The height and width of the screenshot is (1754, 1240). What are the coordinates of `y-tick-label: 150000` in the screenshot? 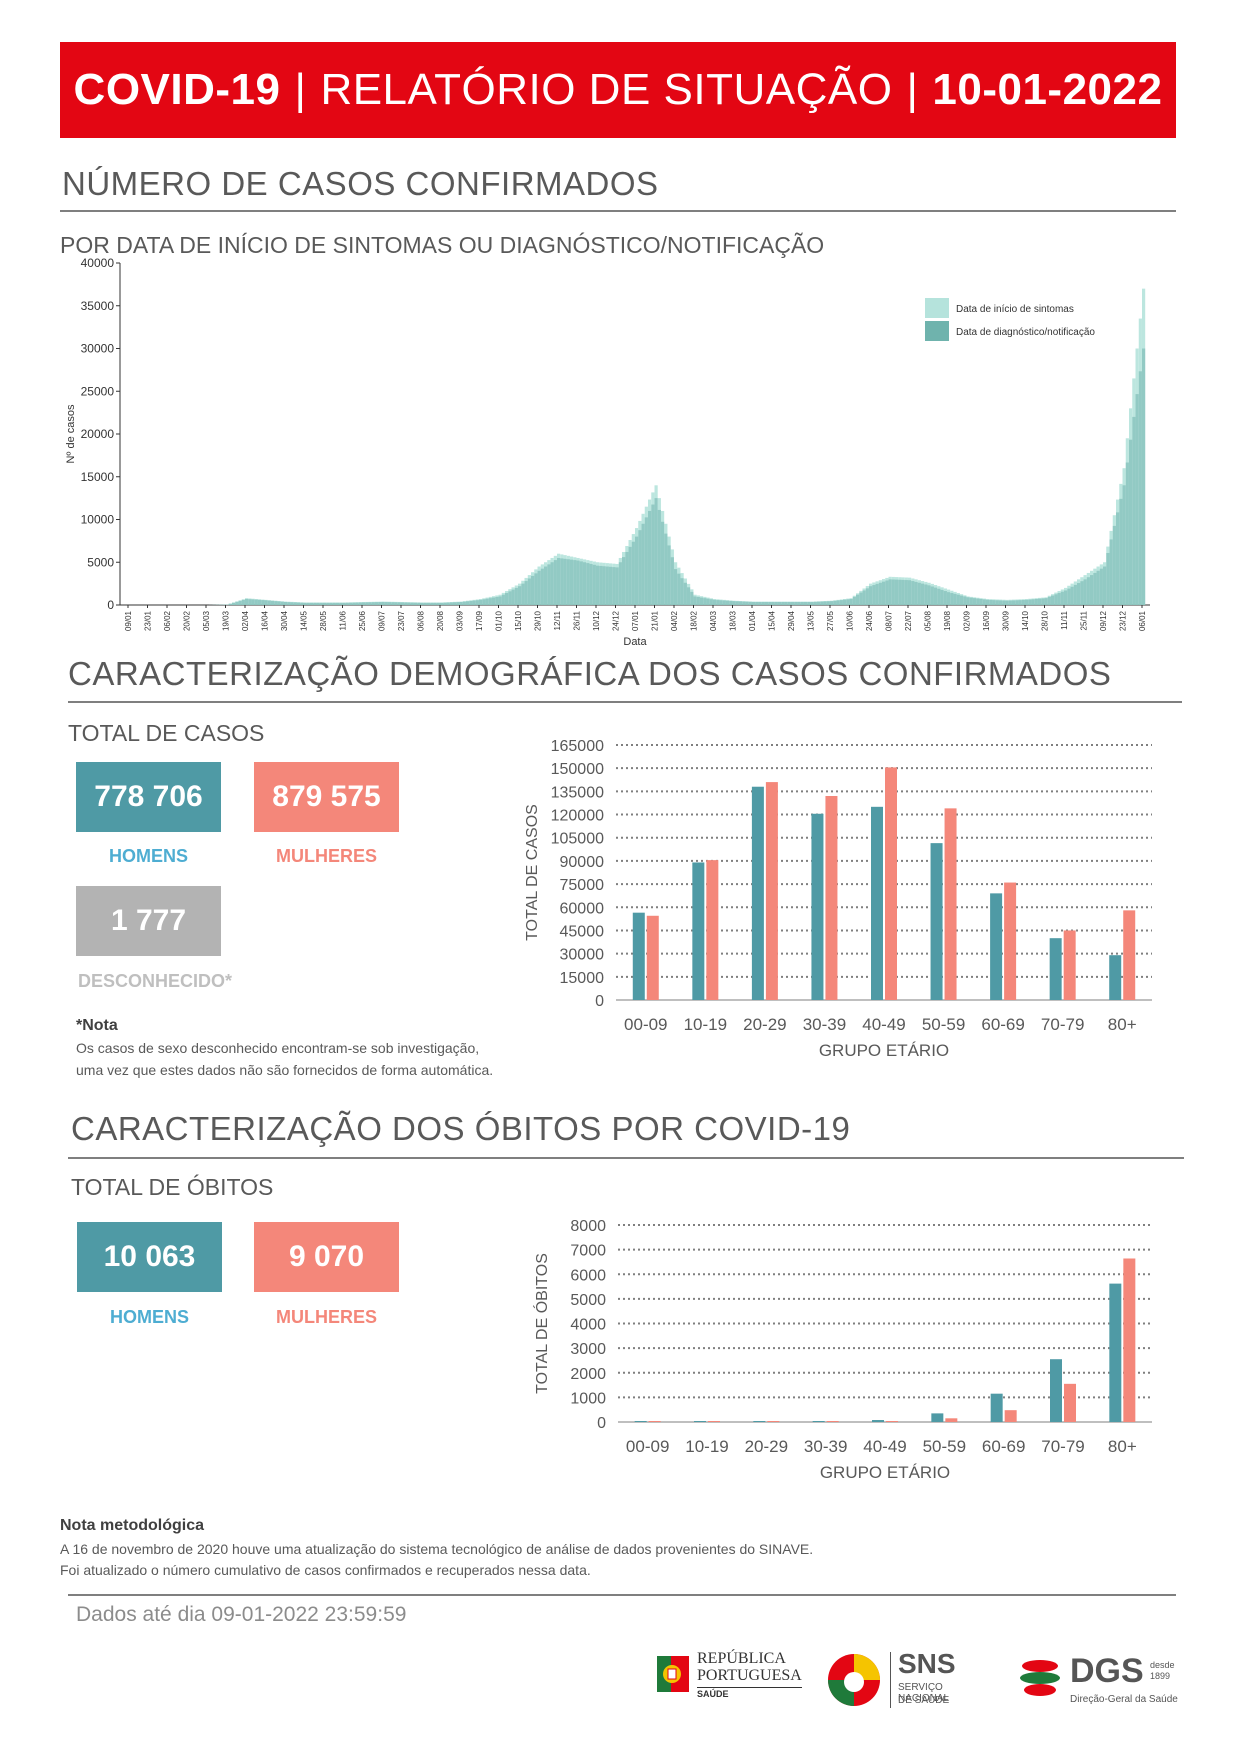 It's located at (577, 769).